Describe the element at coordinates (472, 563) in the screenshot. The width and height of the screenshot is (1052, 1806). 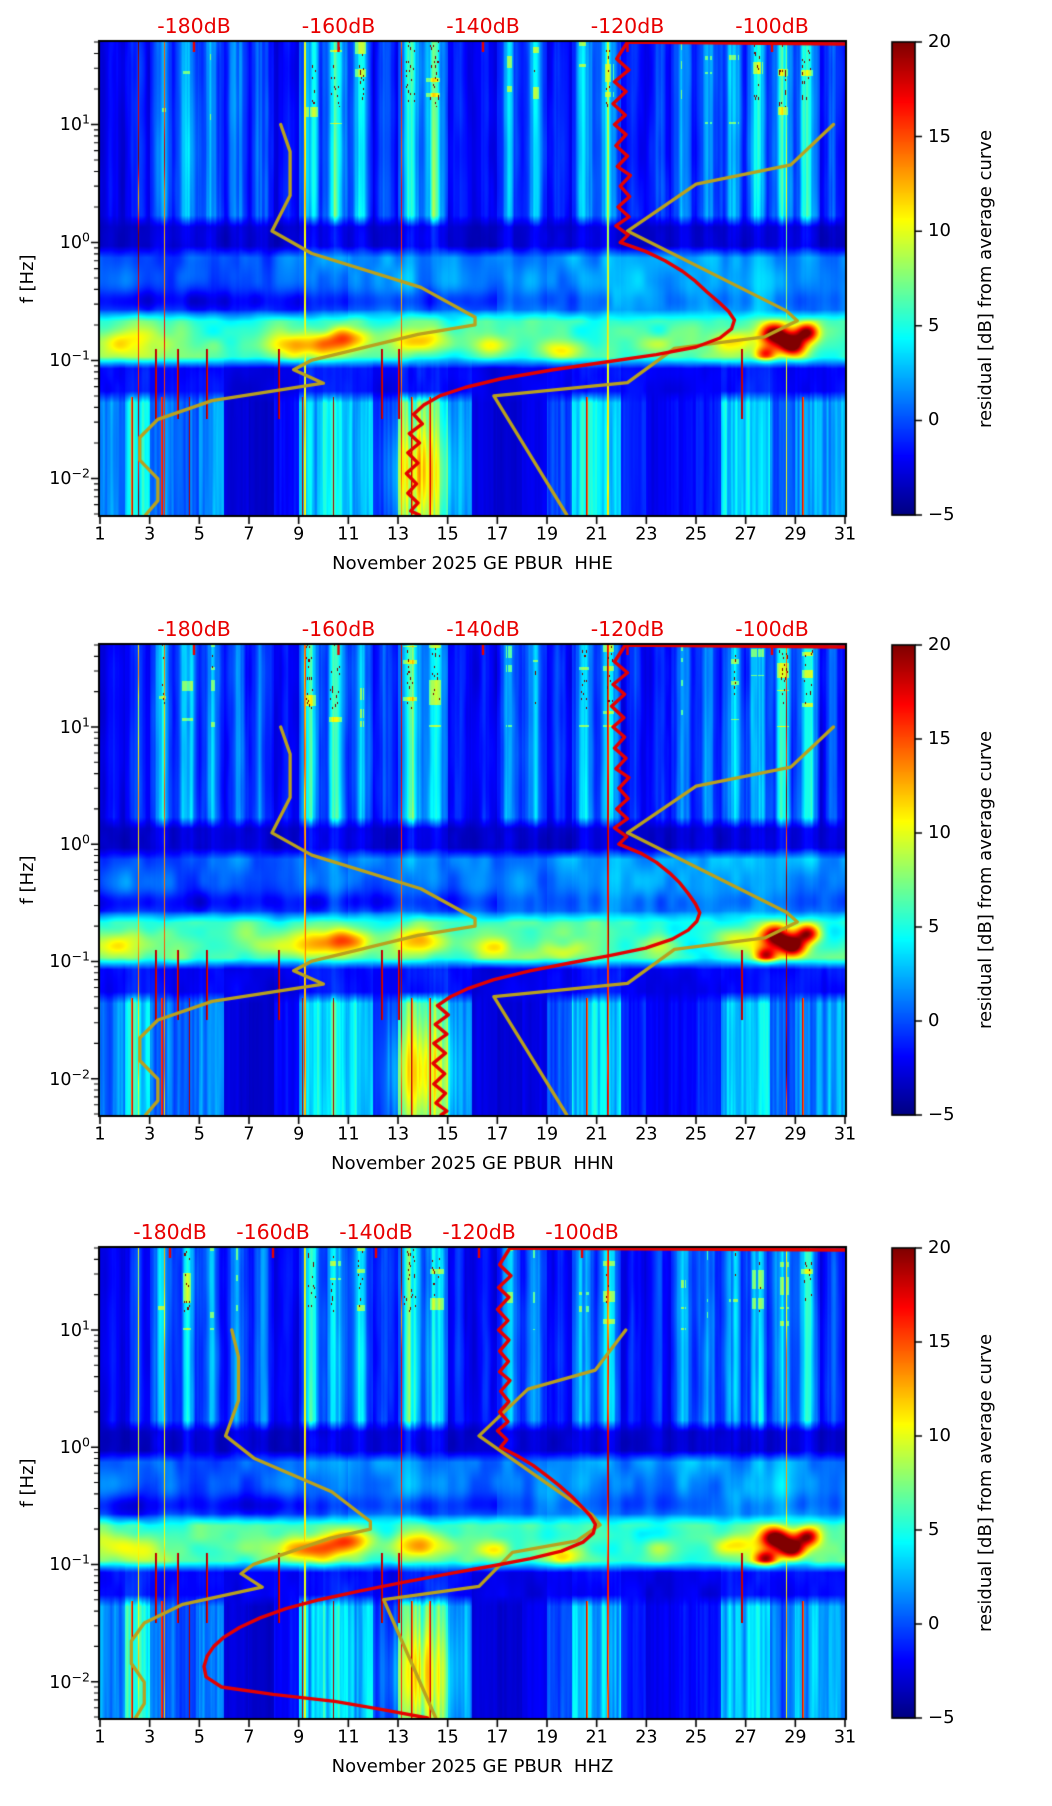
I see `x-axis-title: November 2025 GE PBUR HHE` at that location.